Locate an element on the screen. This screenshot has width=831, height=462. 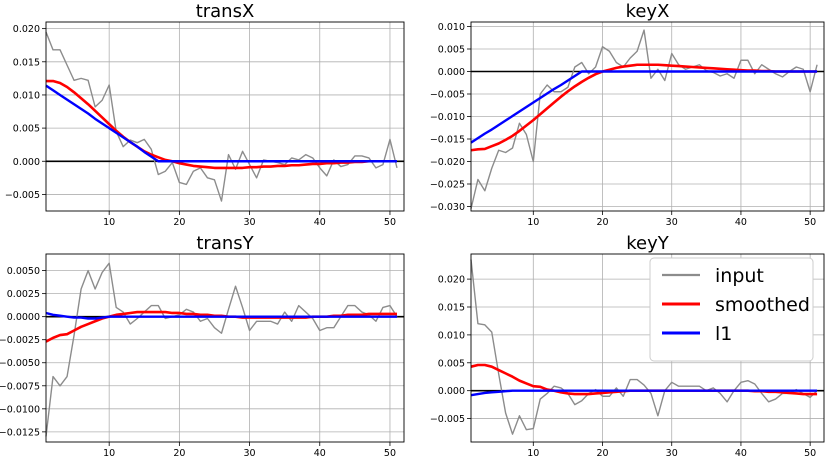
legend-entry-smoothed: smoothed is located at coordinates (736, 305).